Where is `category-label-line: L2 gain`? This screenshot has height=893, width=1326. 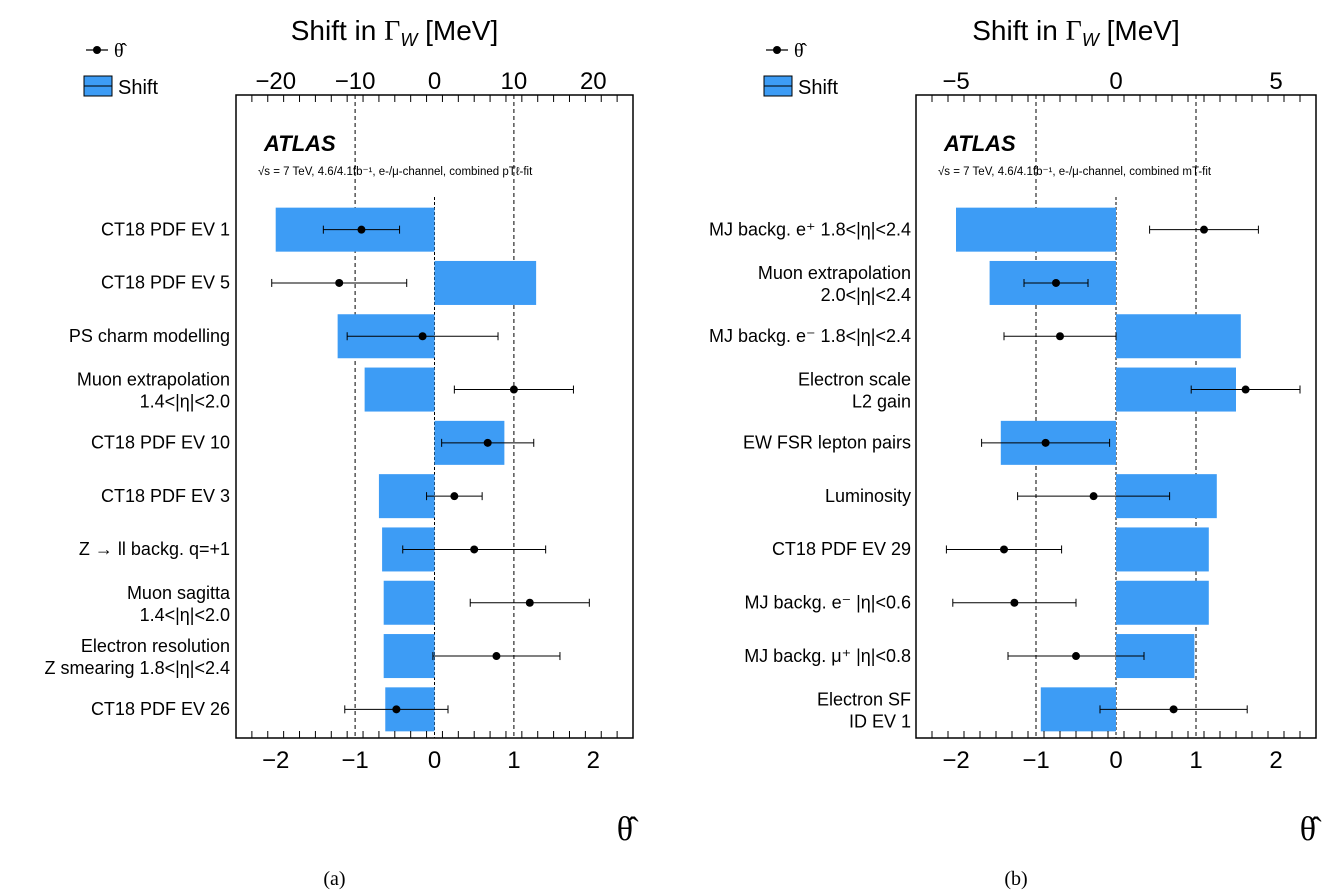
category-label-line: L2 gain is located at coordinates (881, 402).